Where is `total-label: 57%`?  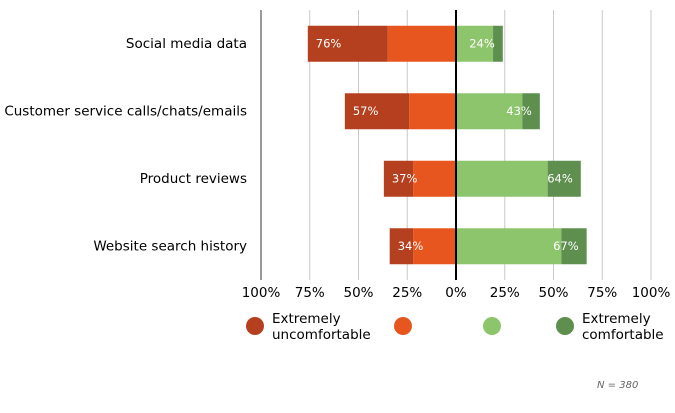
total-label: 57% is located at coordinates (366, 111).